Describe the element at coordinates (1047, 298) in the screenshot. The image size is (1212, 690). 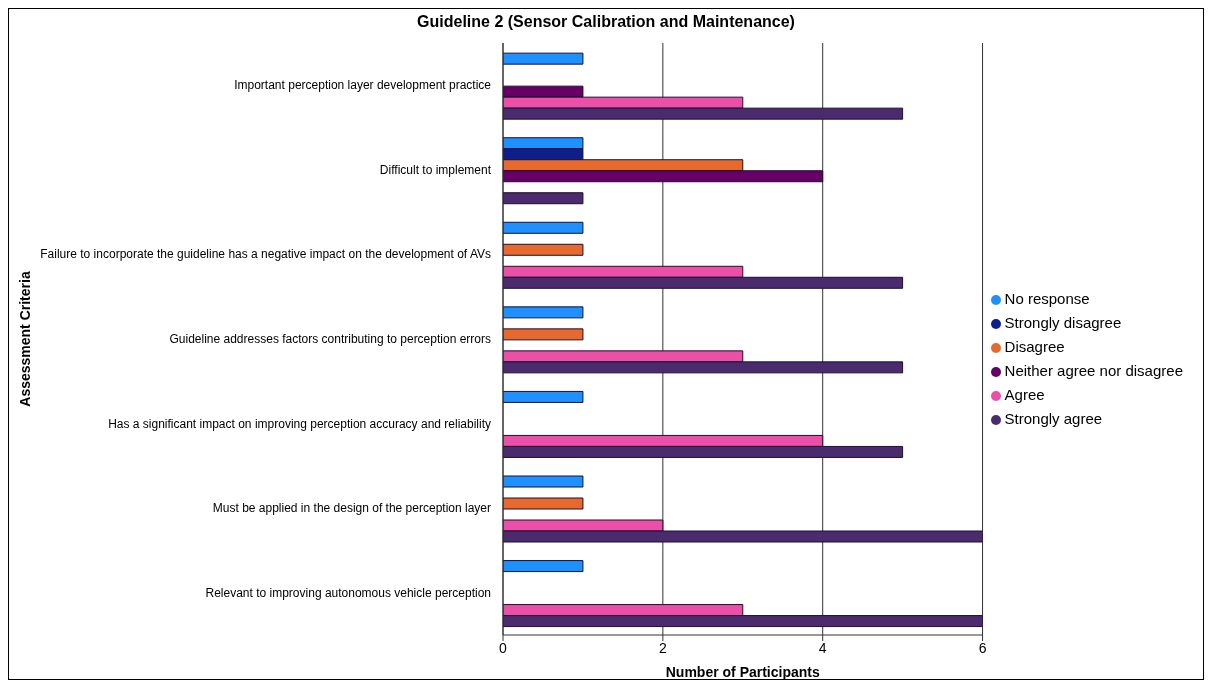
I see `legend-label: No response` at that location.